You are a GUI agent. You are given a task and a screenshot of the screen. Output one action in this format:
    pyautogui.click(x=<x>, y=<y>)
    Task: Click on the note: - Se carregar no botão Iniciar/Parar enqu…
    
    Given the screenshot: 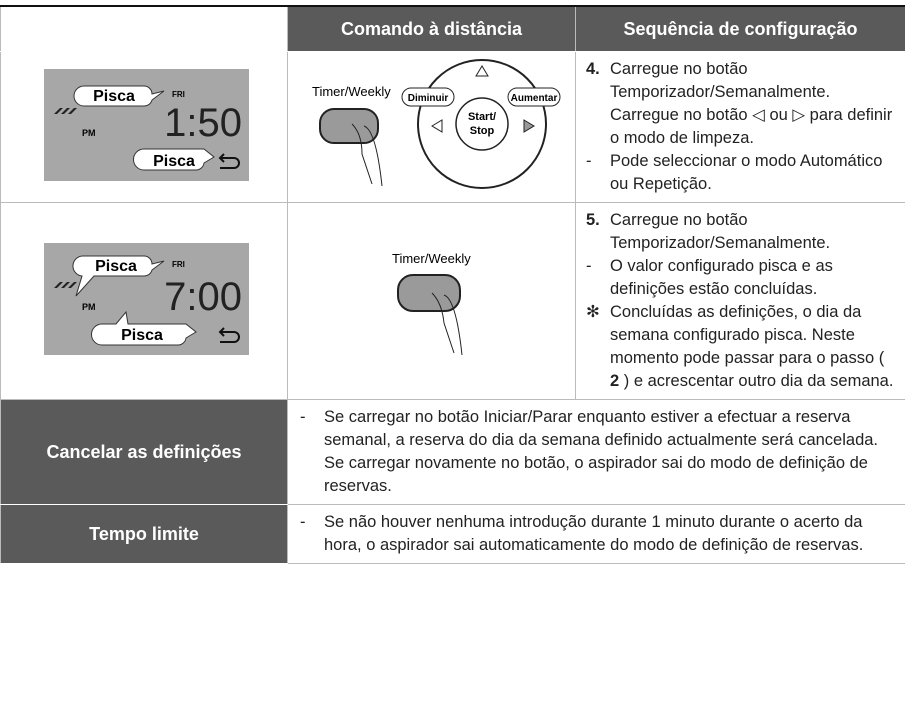 What is the action you would take?
    pyautogui.click(x=598, y=452)
    